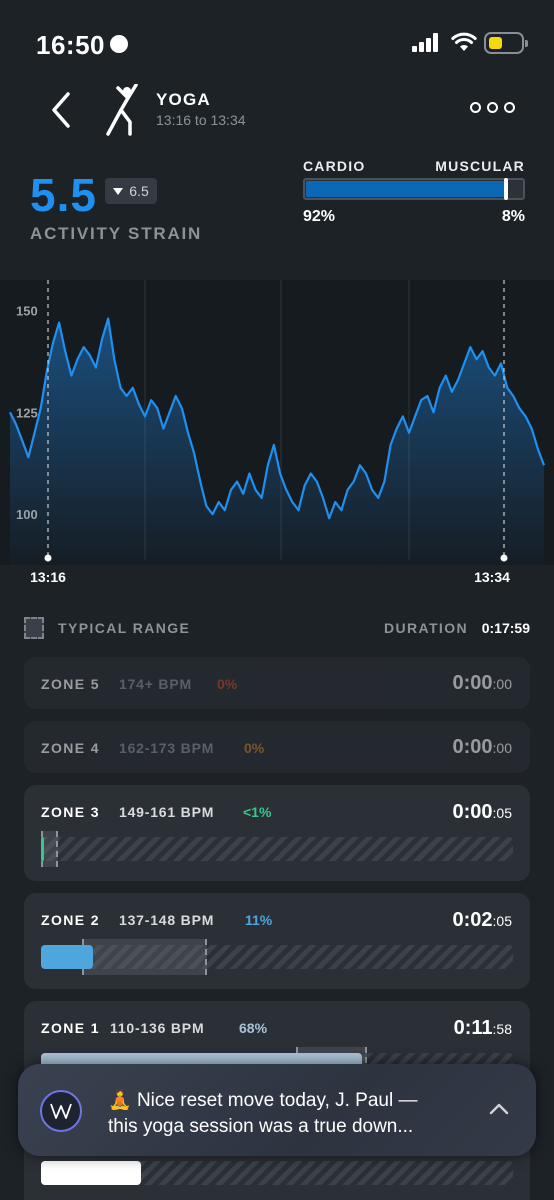  What do you see at coordinates (116, 233) in the screenshot?
I see `strain-label: ACTIVITY STRAIN` at bounding box center [116, 233].